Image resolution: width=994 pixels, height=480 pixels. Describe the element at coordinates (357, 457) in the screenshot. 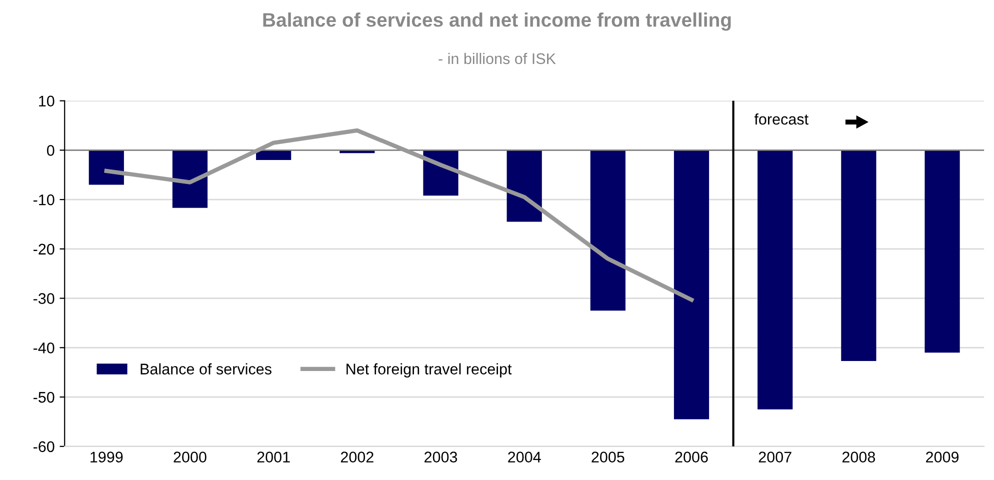

I see `x-tick-label: 2002` at that location.